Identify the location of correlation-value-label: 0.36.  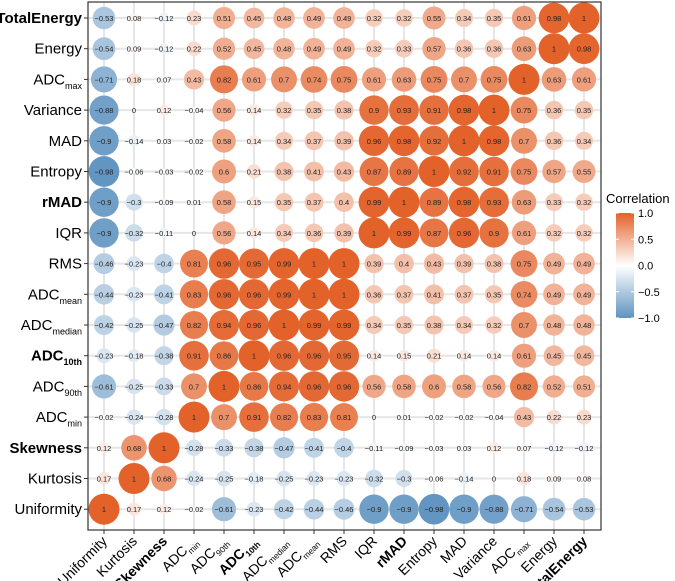
(464, 49).